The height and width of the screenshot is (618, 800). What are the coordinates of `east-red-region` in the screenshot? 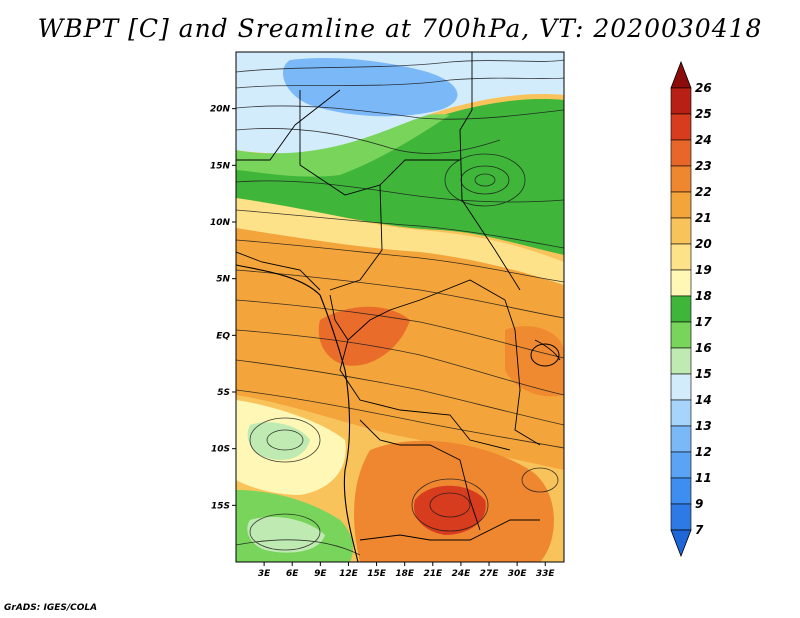 It's located at (534, 361).